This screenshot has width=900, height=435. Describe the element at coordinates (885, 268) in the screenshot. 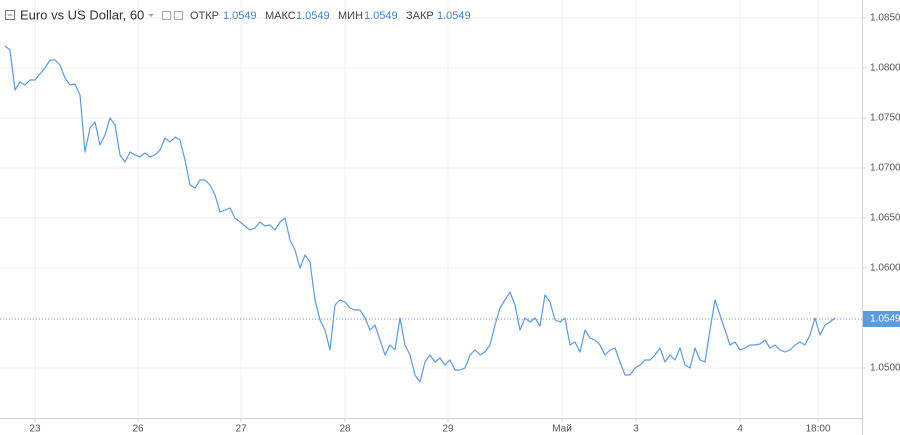

I see `y-tick-label: 1.0600` at that location.